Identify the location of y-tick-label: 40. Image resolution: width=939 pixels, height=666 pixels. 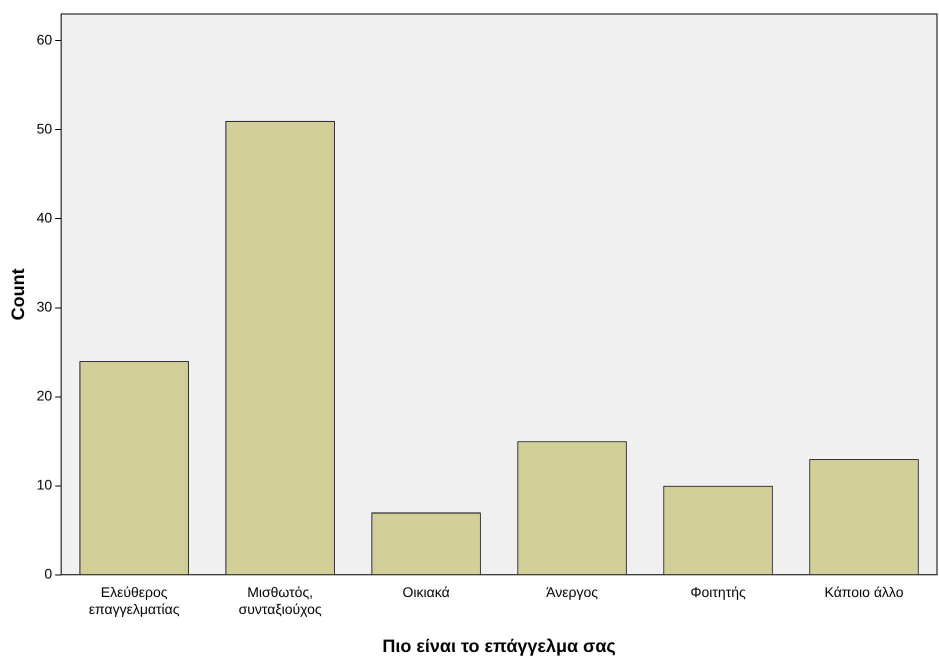
(44, 218).